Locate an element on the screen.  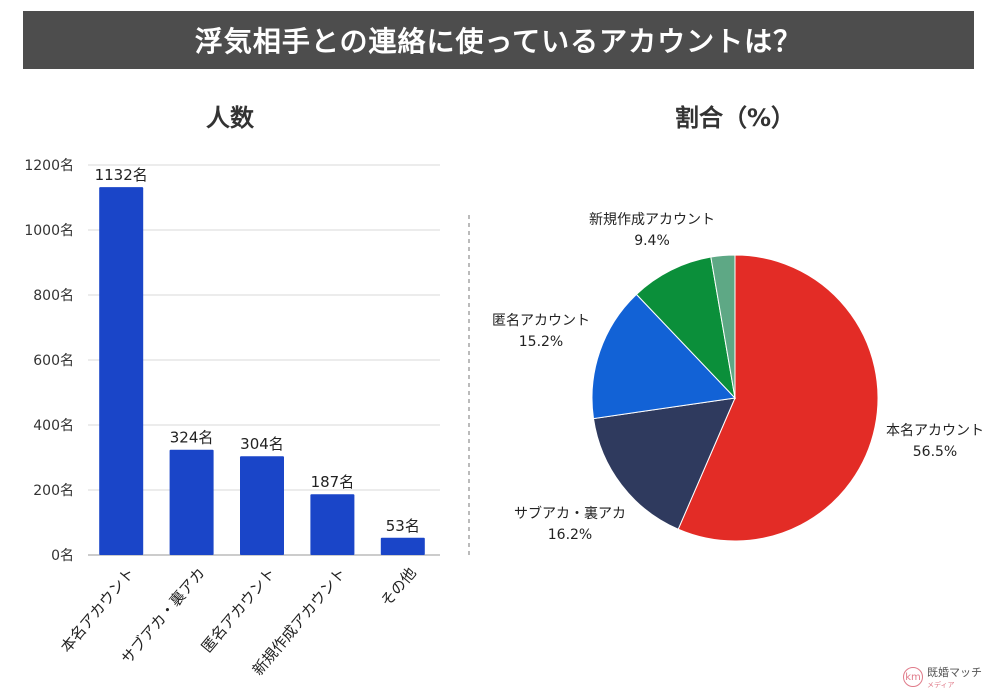
y-tick-label: 600名 is located at coordinates (53, 361).